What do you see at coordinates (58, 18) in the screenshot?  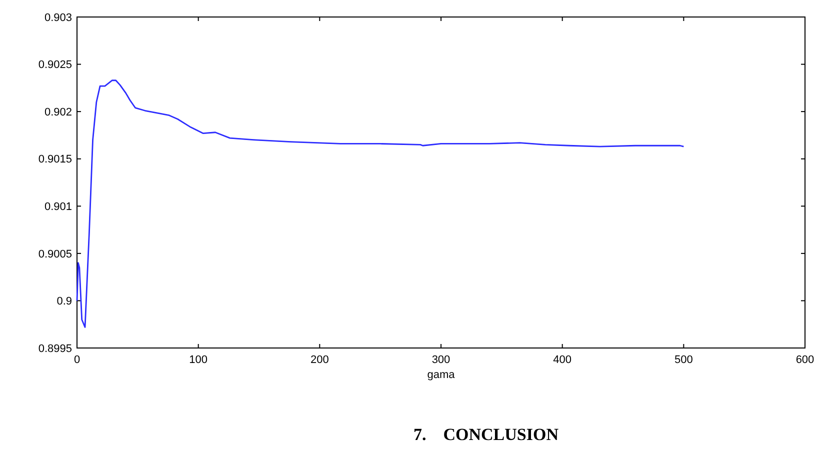 I see `y-tick-label: 0.903` at bounding box center [58, 18].